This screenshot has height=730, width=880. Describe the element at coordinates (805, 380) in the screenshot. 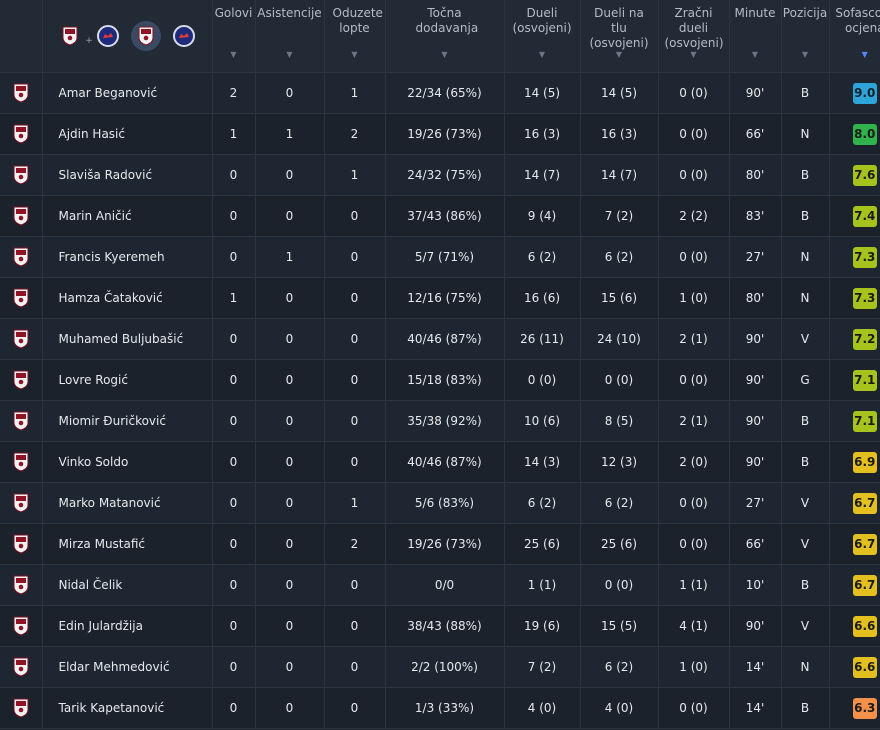

I see `position-cell: G` at that location.